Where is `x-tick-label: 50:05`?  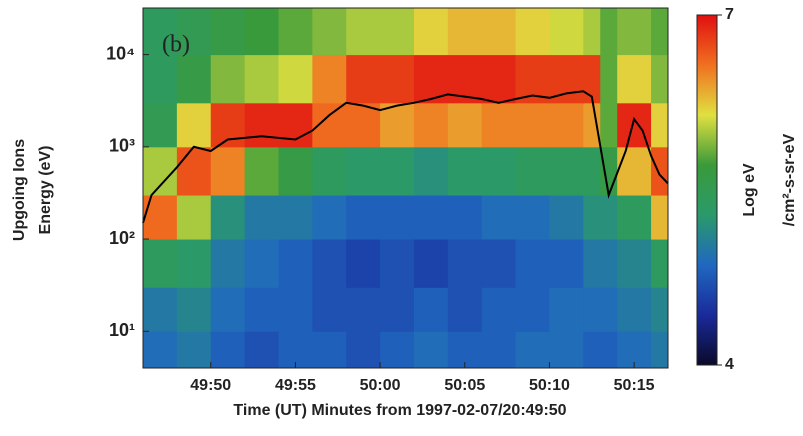
x-tick-label: 50:05 is located at coordinates (464, 385).